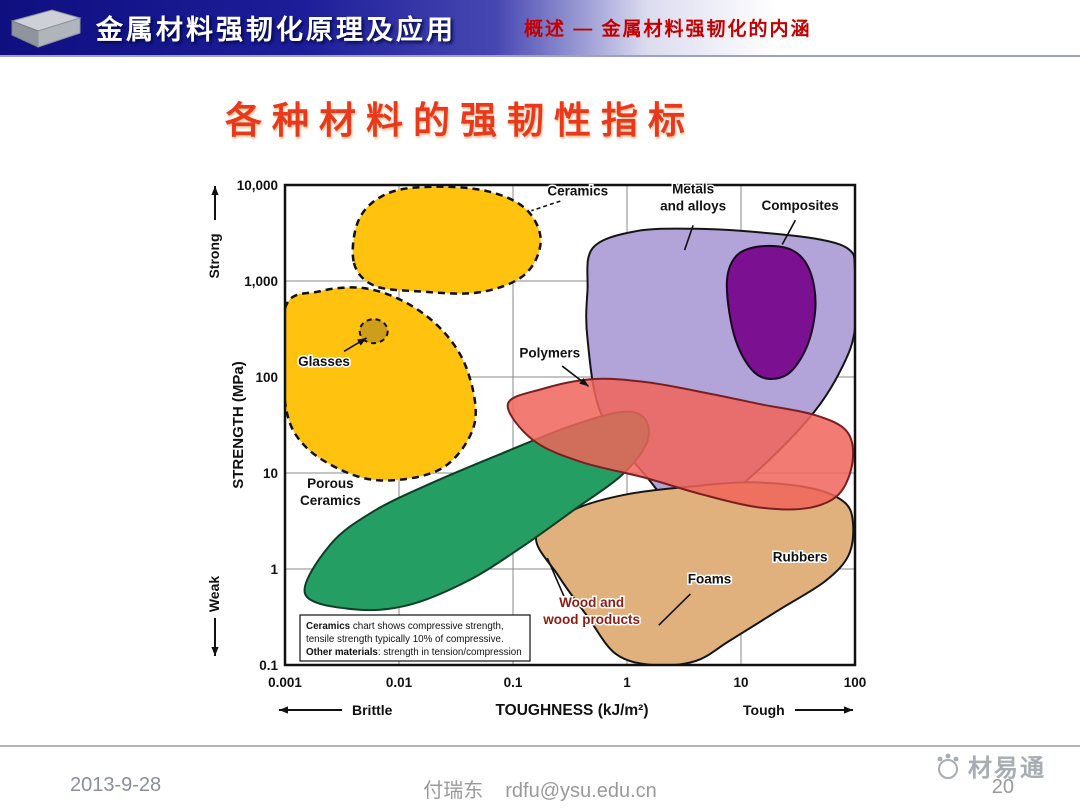 Image resolution: width=1080 pixels, height=810 pixels. What do you see at coordinates (238, 425) in the screenshot?
I see `svg-text: STRENGTH (MPa)` at bounding box center [238, 425].